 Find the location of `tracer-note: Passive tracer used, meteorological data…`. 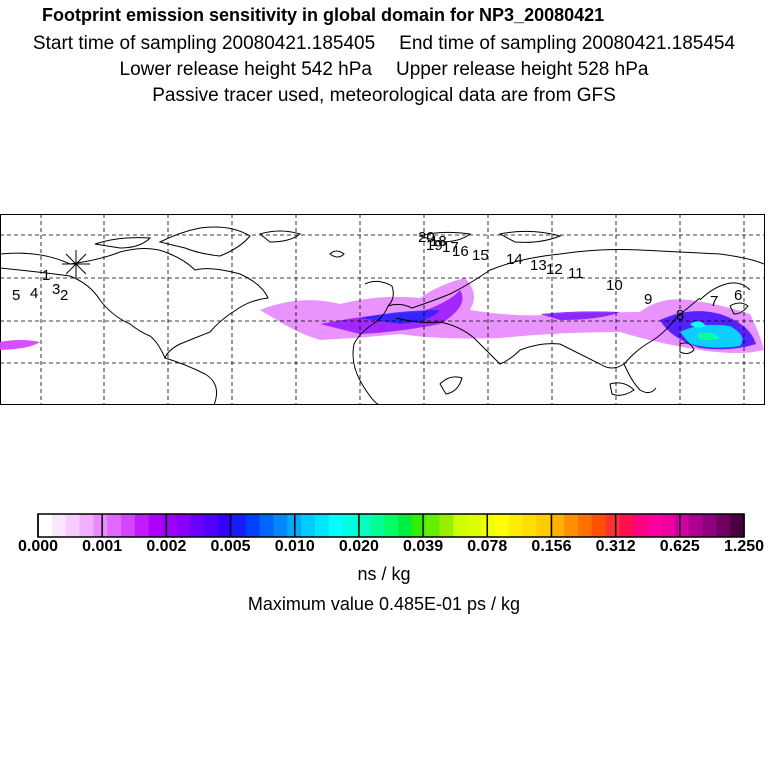

tracer-note: Passive tracer used, meteorological data… is located at coordinates (384, 95).